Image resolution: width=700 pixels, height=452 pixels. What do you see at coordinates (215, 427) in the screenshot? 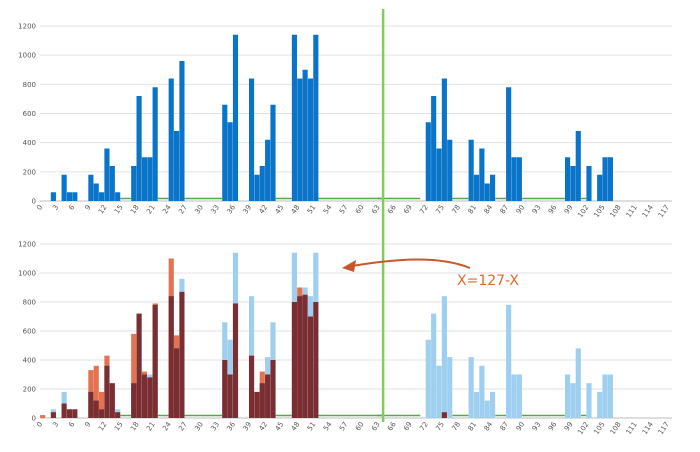
I see `x-tick-label: 33` at bounding box center [215, 427].